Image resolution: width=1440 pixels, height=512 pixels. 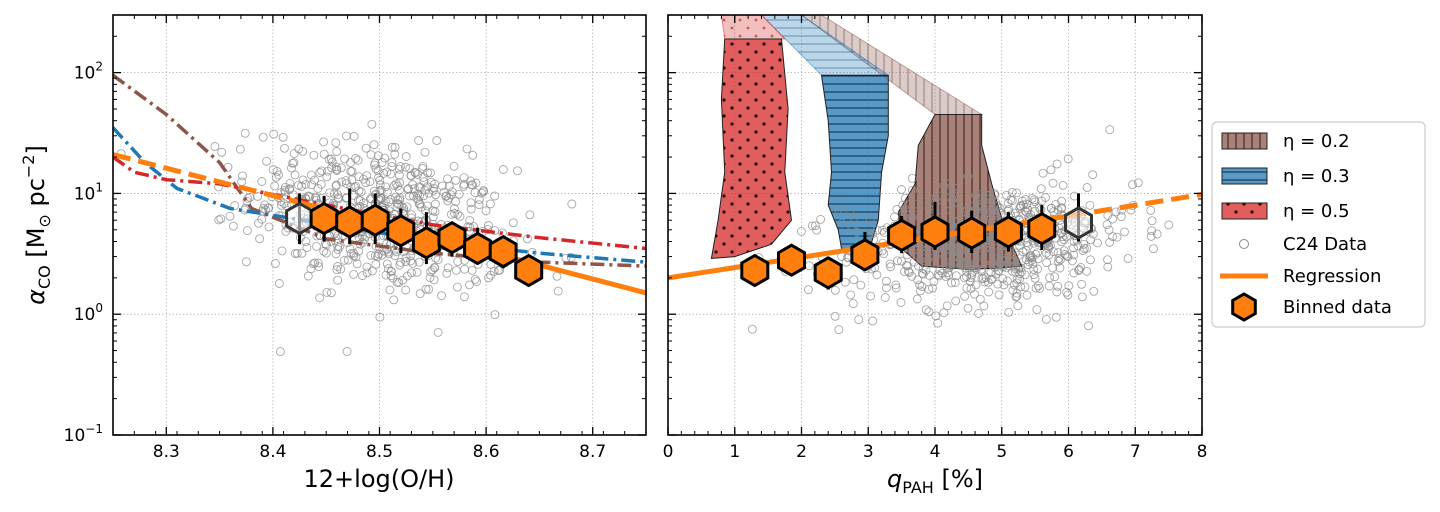 I want to click on legend-label: Regression, so click(x=1332, y=276).